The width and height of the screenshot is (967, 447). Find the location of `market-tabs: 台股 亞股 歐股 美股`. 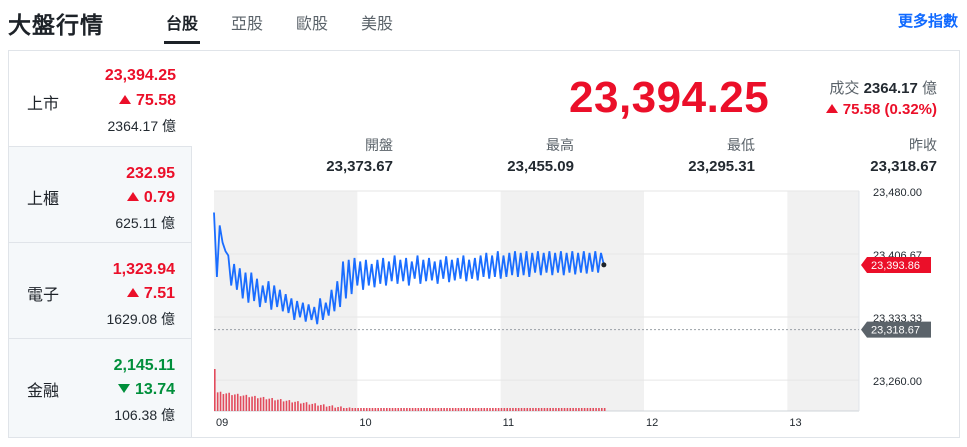

market-tabs: 台股 亞股 歐股 美股 is located at coordinates (294, 26).